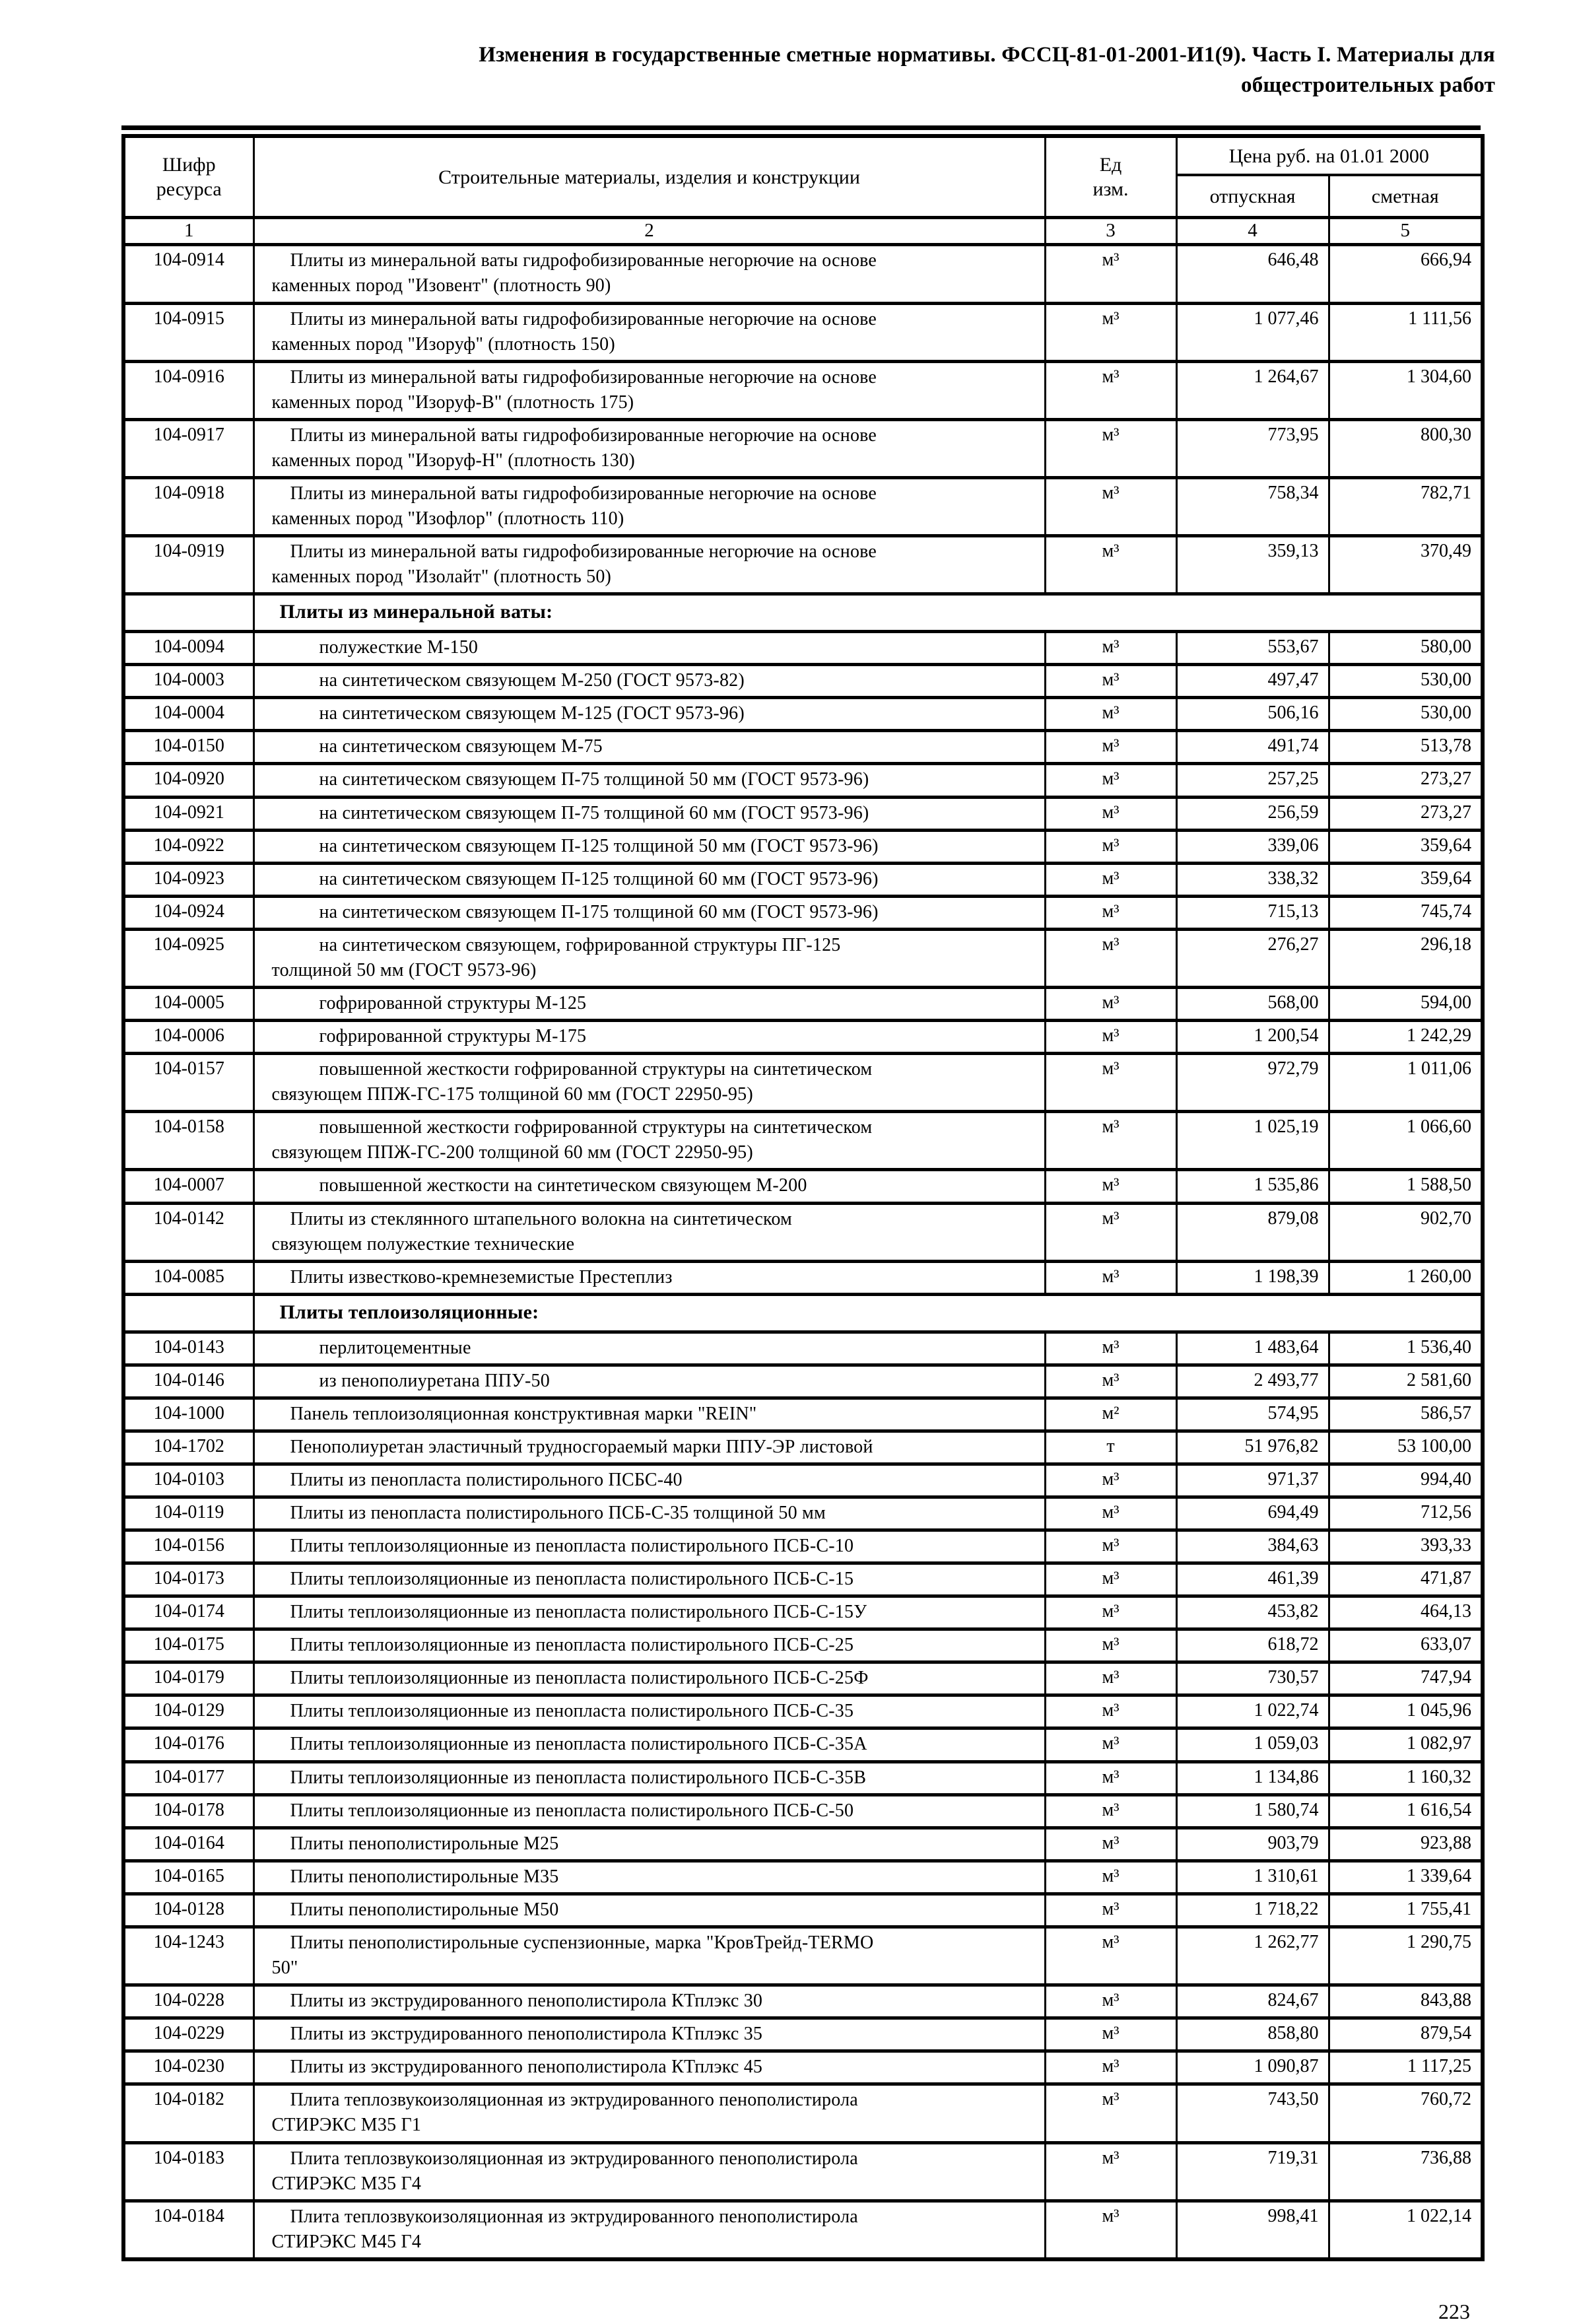 The height and width of the screenshot is (2324, 1575). I want to click on price-smetnaya-cell: 633,07, so click(1405, 1646).